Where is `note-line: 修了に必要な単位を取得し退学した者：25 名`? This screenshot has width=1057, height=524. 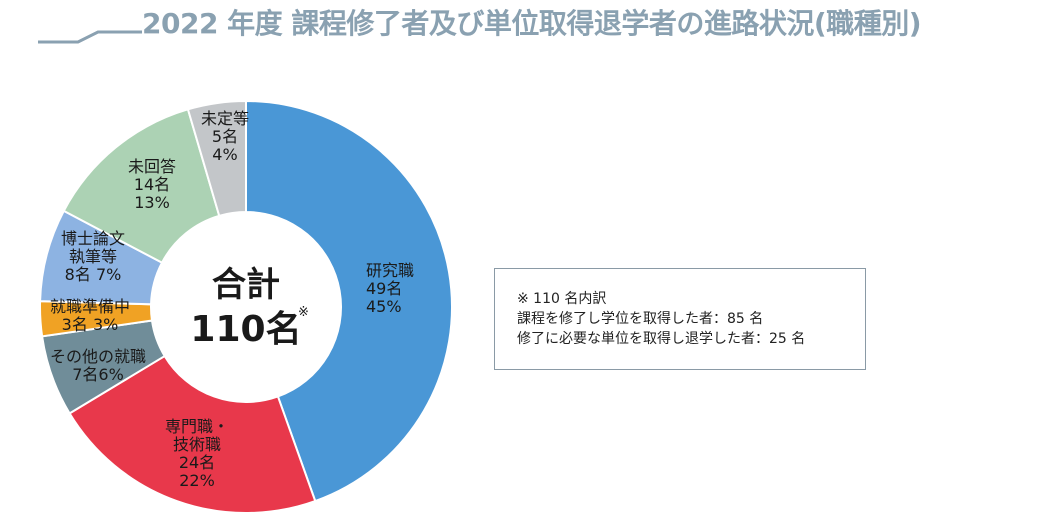
note-line: 修了に必要な単位を取得し退学した者：25 名 is located at coordinates (661, 339).